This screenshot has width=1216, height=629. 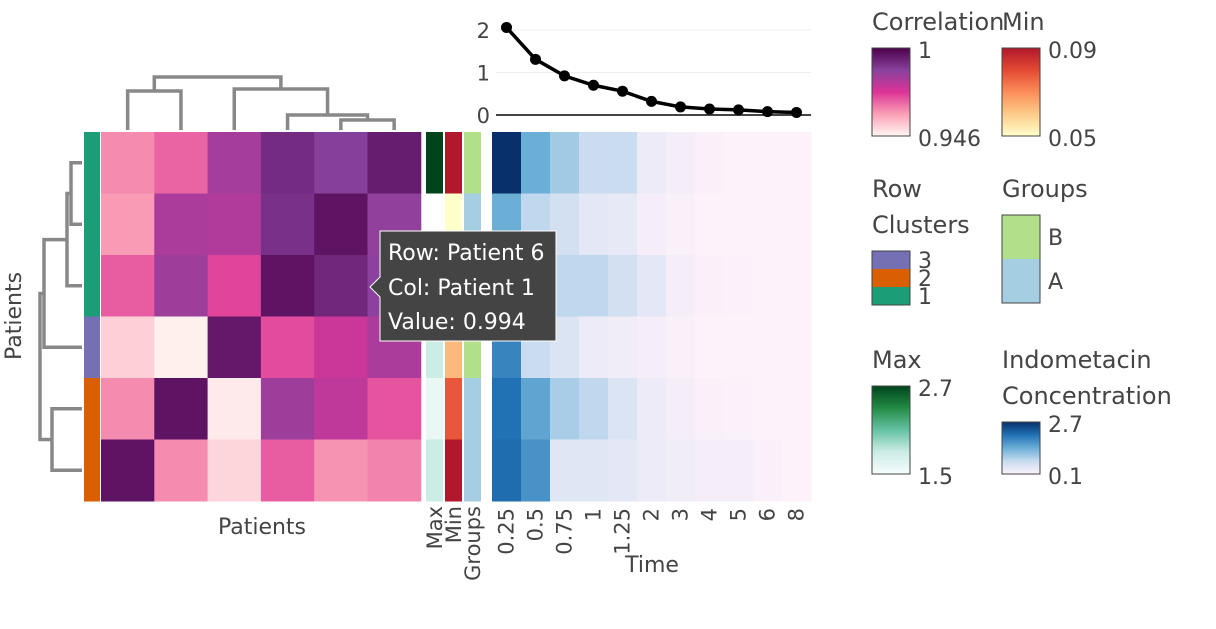 What do you see at coordinates (1065, 425) in the screenshot?
I see `legend-max-label: 2.7` at bounding box center [1065, 425].